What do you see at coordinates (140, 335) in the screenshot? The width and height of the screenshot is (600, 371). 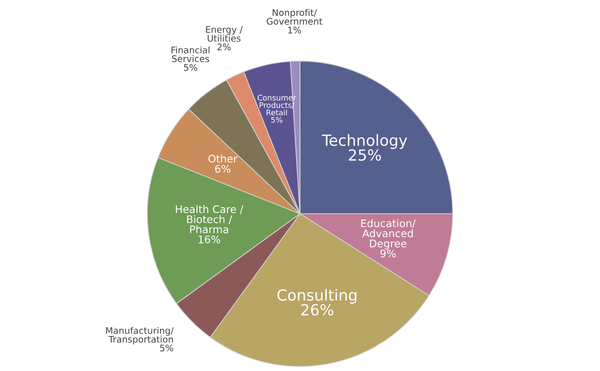 I see `slice-label: Manufacturing/ Transportation` at bounding box center [140, 335].